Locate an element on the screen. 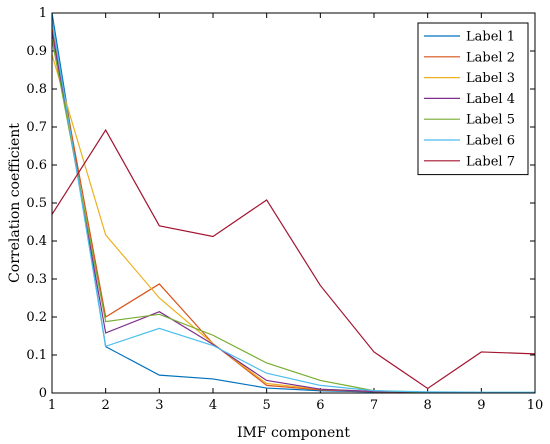  legend-label: Label 7 is located at coordinates (490, 161).